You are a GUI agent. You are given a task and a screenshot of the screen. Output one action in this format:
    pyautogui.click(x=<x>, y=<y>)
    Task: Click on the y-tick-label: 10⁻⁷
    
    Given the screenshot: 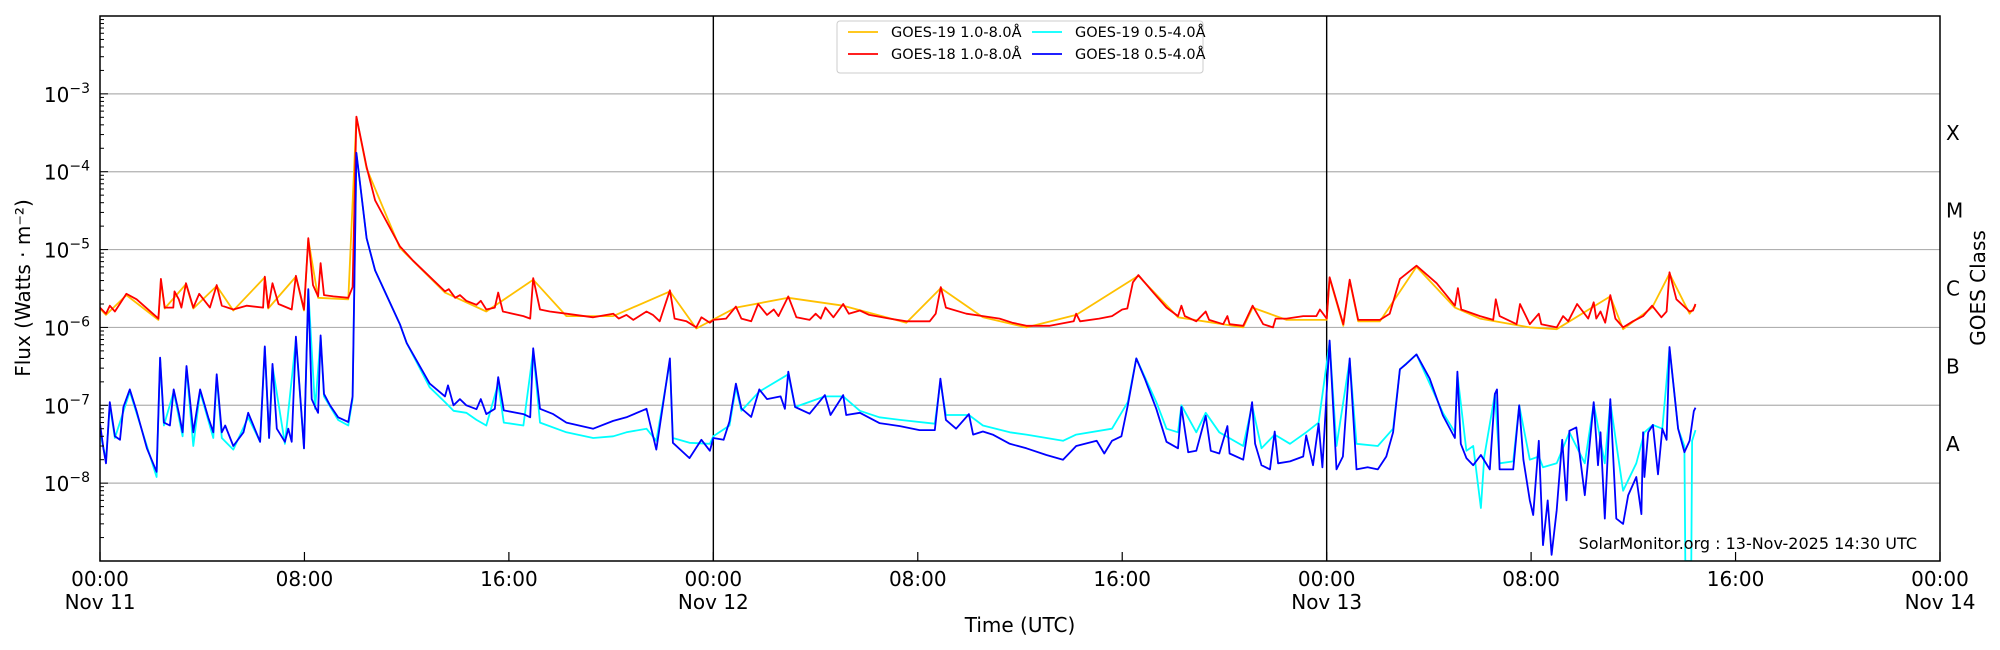 What is the action you would take?
    pyautogui.click(x=67, y=405)
    